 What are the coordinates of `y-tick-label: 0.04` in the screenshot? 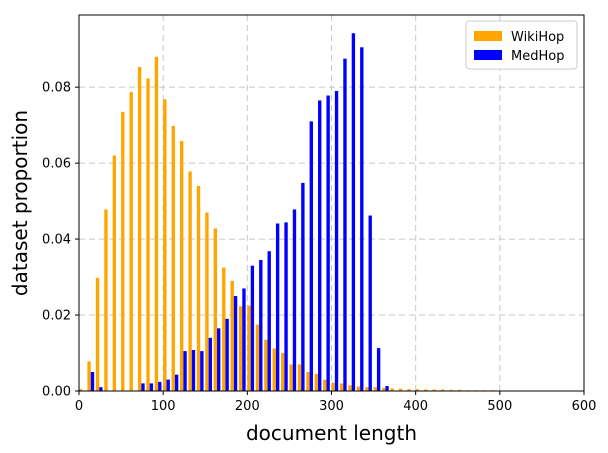 It's located at (56, 240).